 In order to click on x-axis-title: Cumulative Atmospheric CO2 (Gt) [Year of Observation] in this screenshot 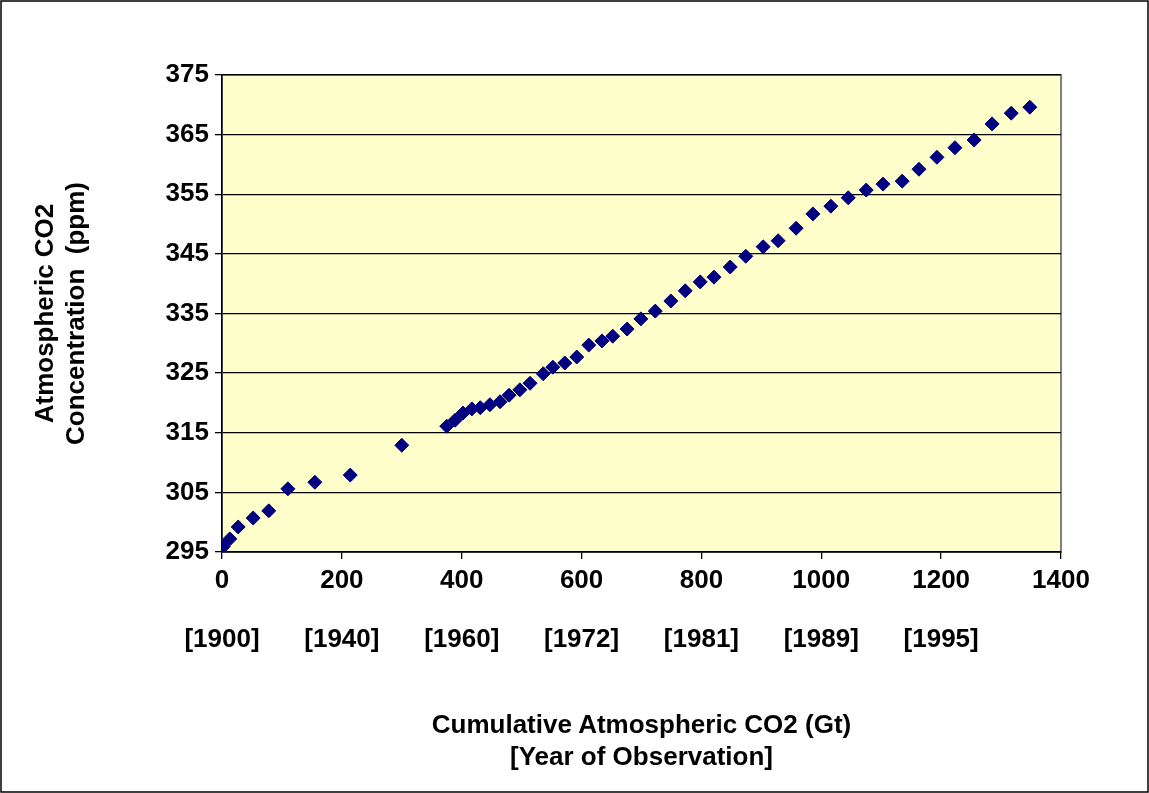, I will do `click(641, 740)`.